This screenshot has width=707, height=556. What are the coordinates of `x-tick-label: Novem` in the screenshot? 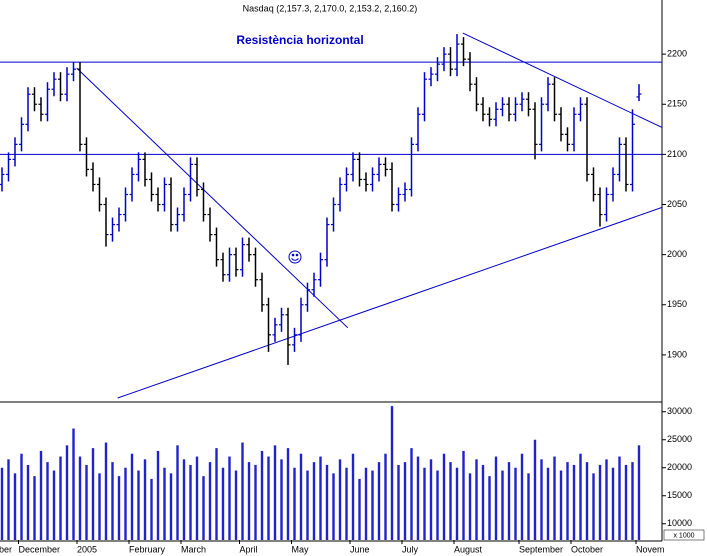 It's located at (650, 549).